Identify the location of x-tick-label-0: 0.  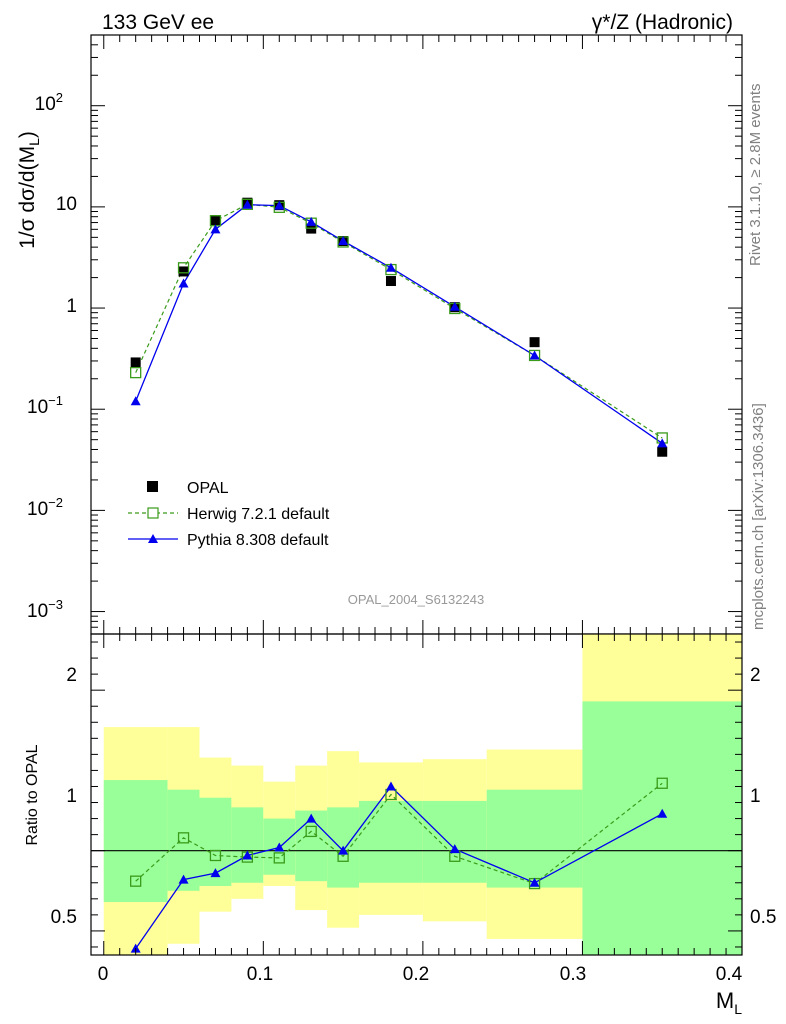
(103, 974).